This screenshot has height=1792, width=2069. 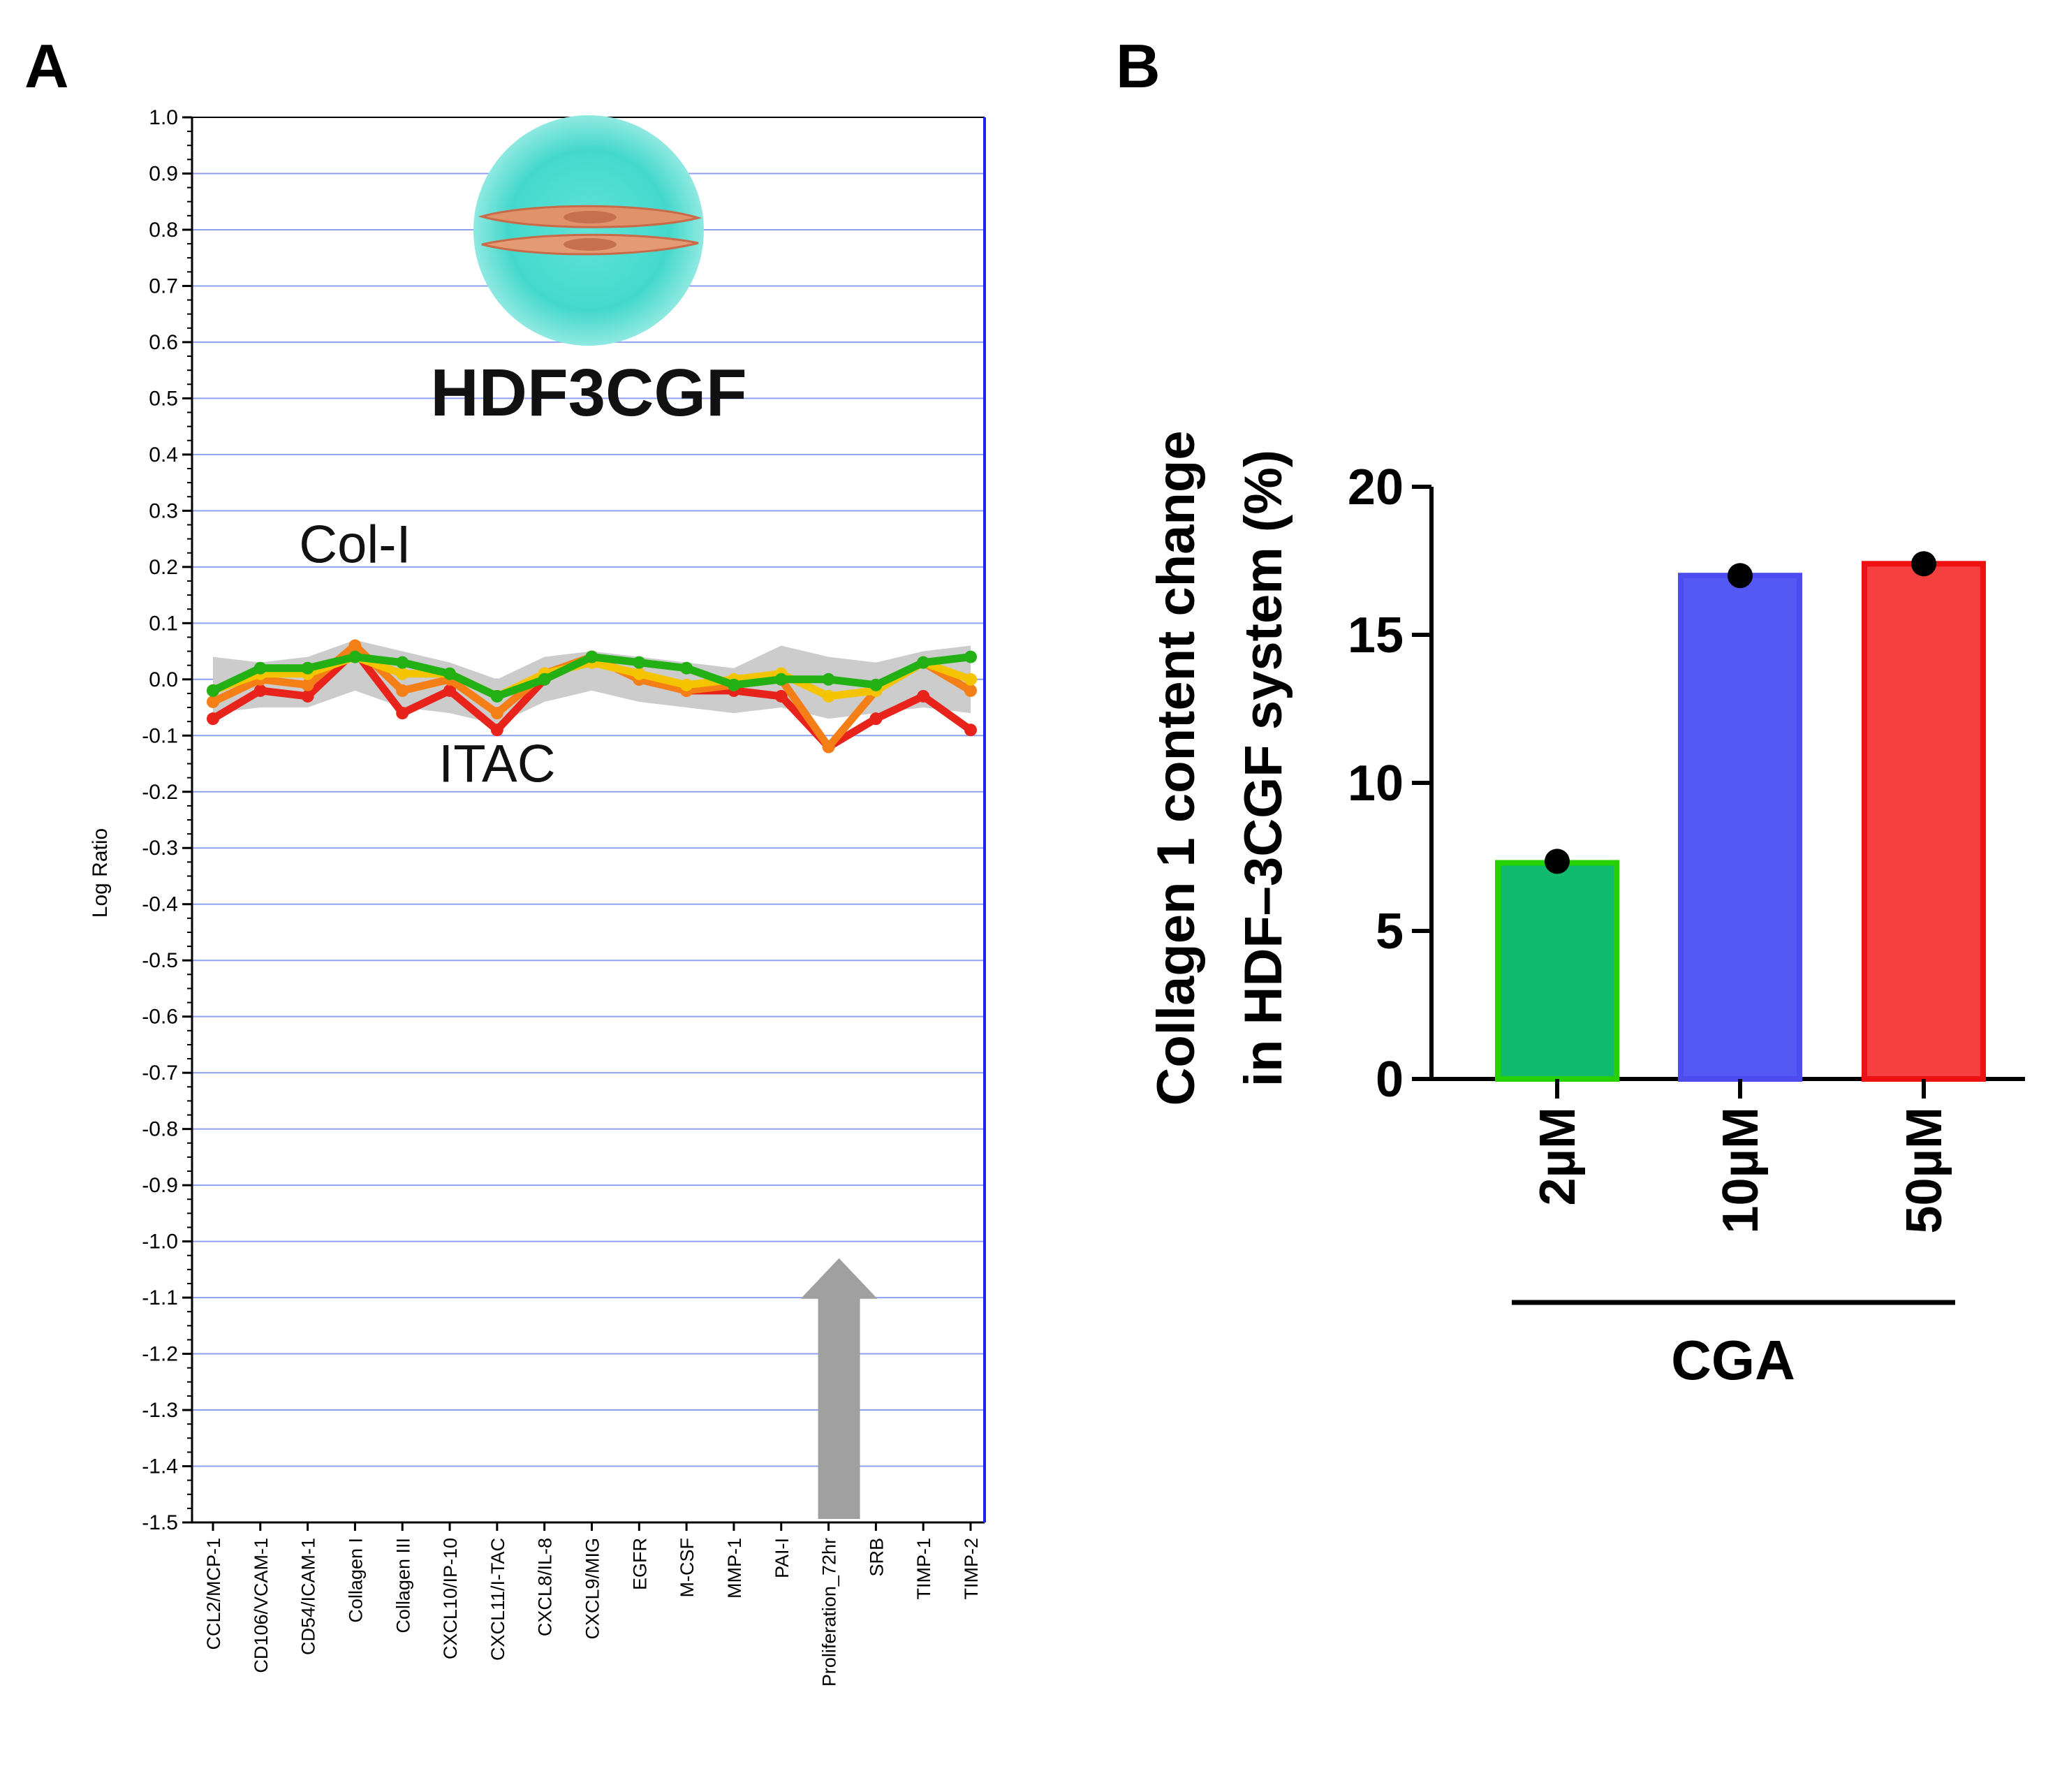 What do you see at coordinates (1376, 635) in the screenshot?
I see `panel-b-y-tick-label: 15` at bounding box center [1376, 635].